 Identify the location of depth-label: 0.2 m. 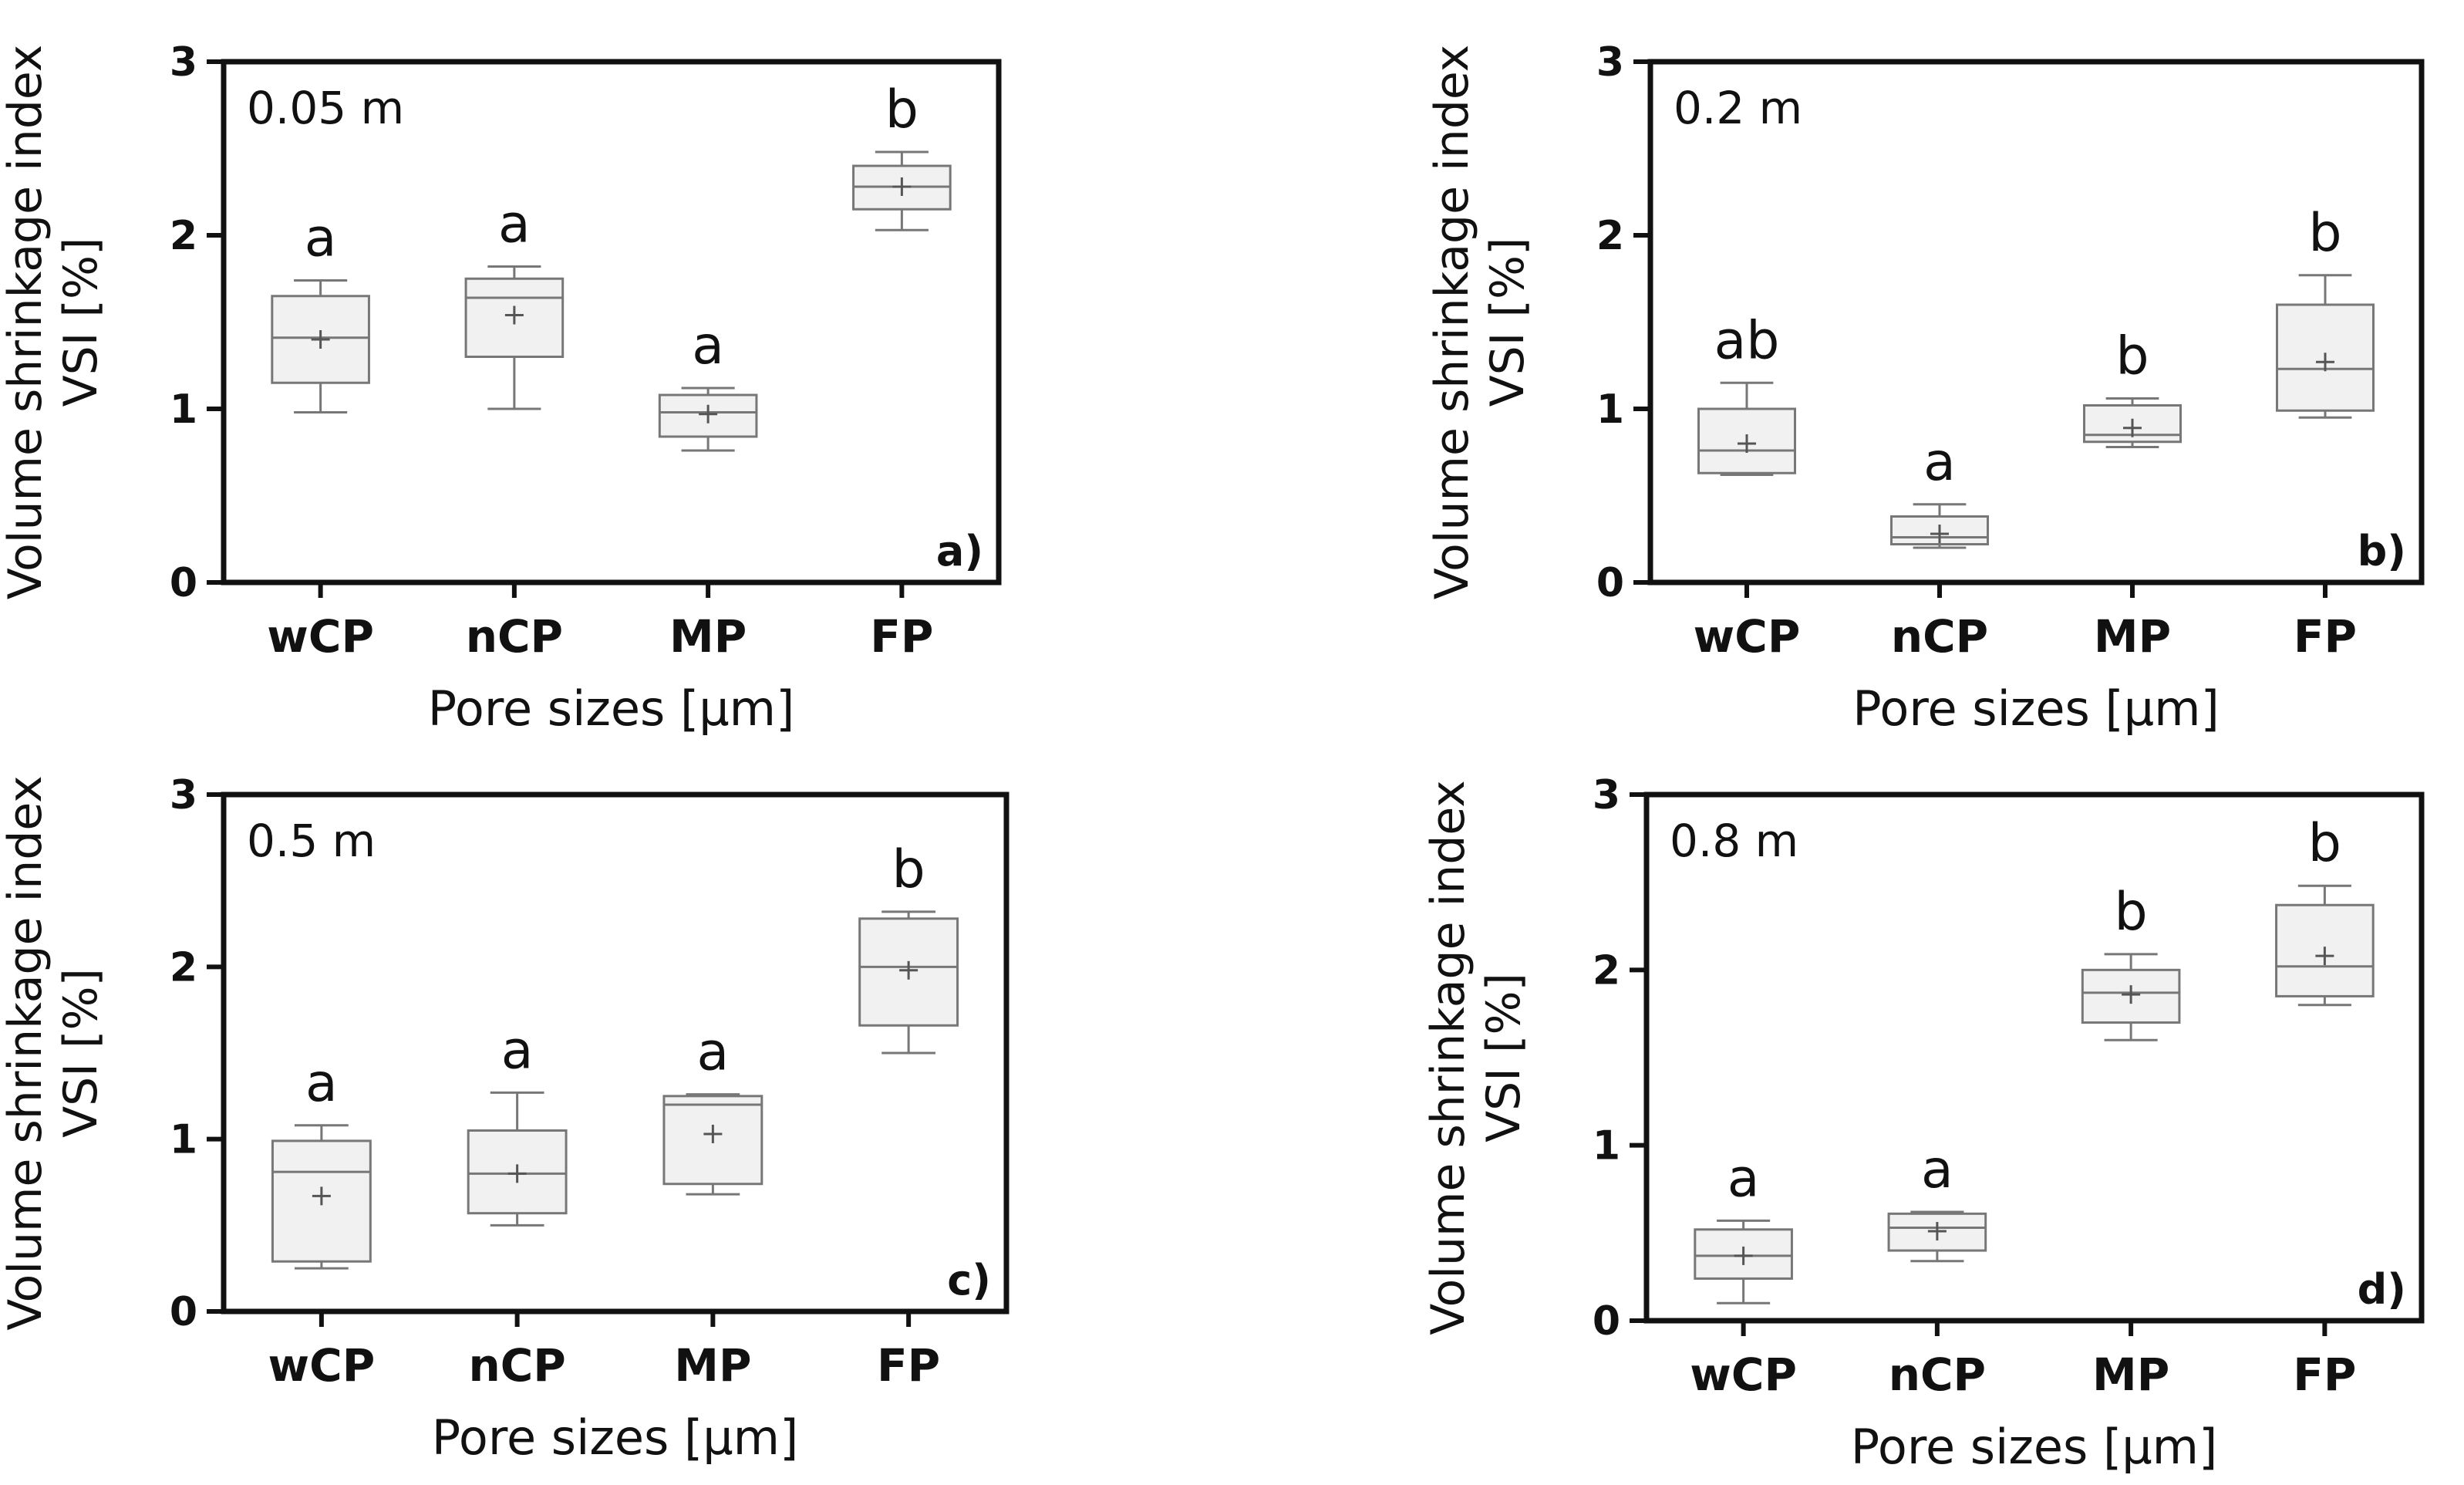
(1738, 108).